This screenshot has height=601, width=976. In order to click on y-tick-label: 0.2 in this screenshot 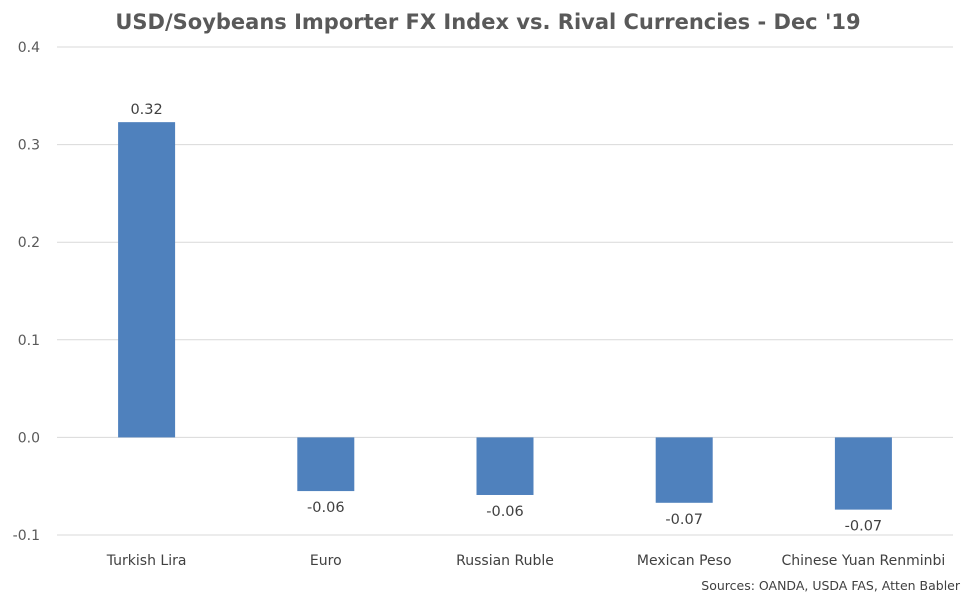, I will do `click(29, 243)`.